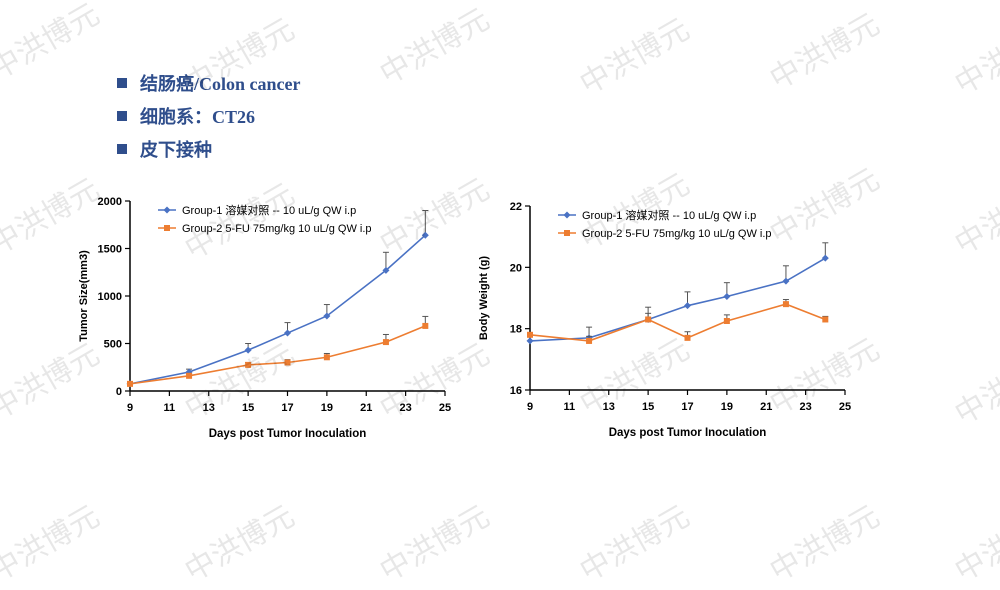  What do you see at coordinates (366, 408) in the screenshot?
I see `tumor-x-tick-label: 21` at bounding box center [366, 408].